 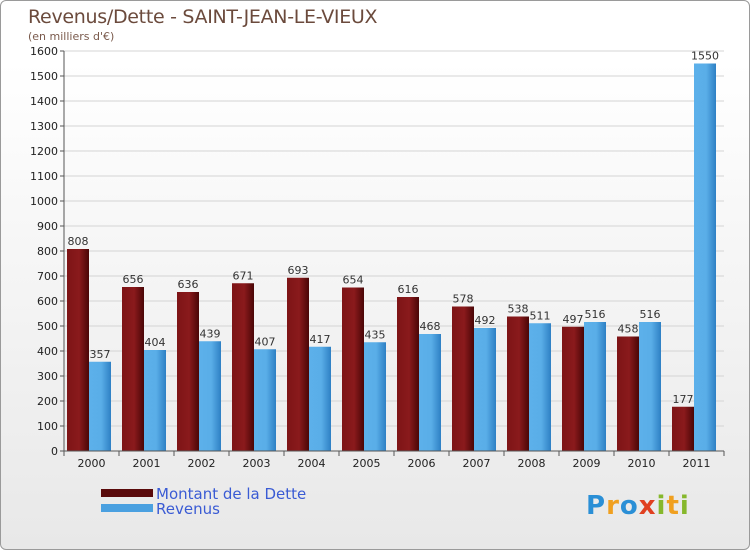 I want to click on x-tick-label: 2011, so click(x=697, y=463).